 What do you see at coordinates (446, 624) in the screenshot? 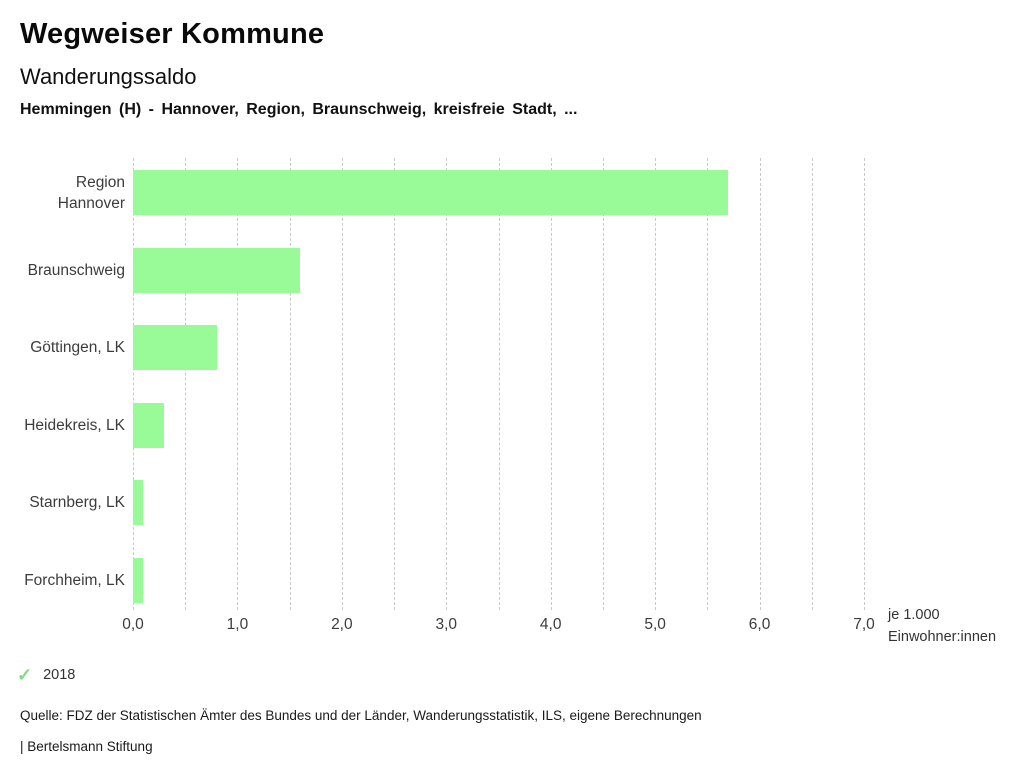
I see `x-tick-label: 3,0` at bounding box center [446, 624].